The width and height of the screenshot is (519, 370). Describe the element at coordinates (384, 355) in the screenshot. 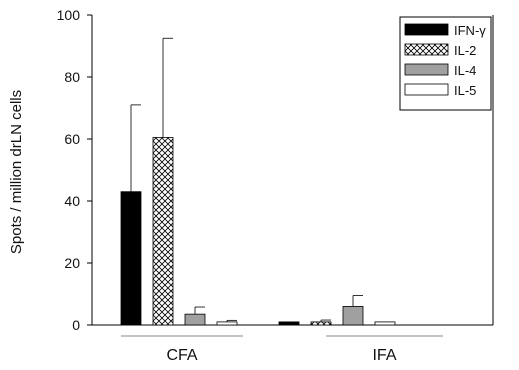

I see `x-category-label: IFA` at that location.